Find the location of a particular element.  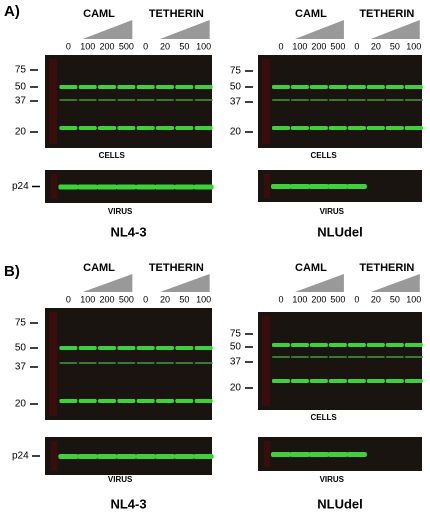

virus-name: NL4-3 is located at coordinates (128, 231).